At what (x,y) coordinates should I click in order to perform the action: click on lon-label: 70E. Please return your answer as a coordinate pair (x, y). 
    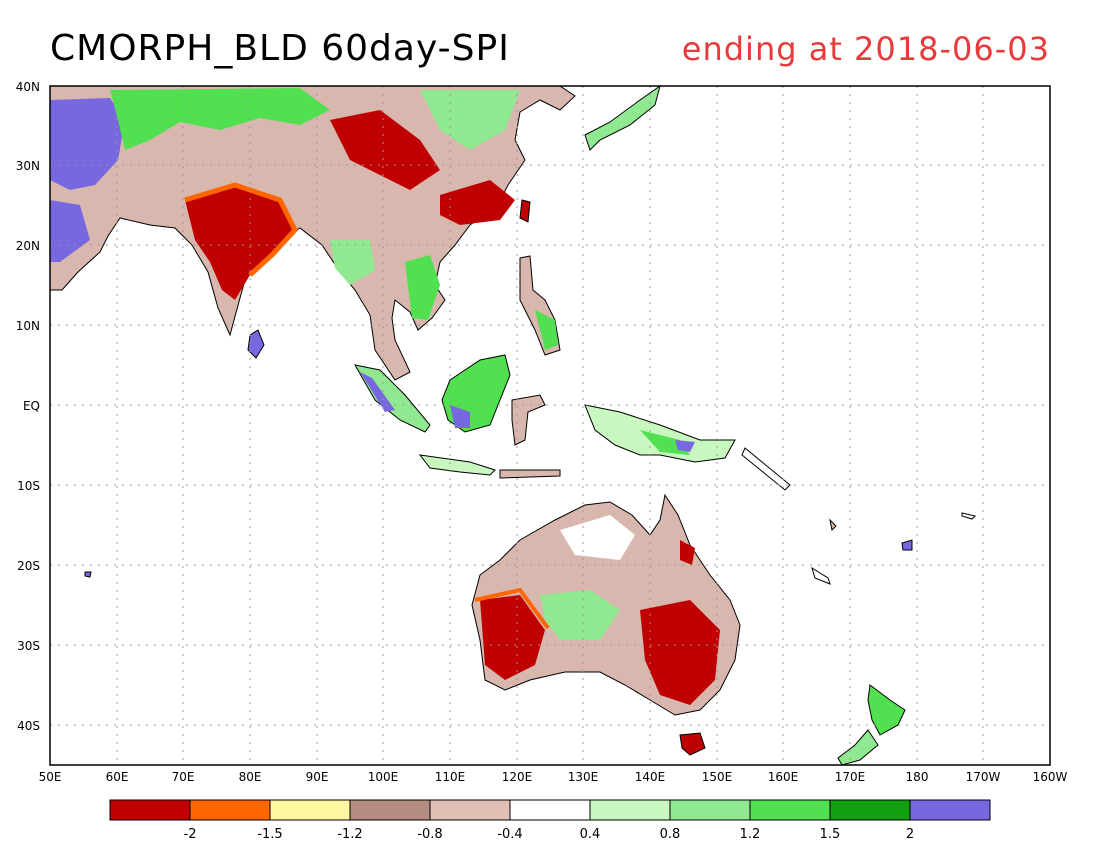
    Looking at the image, I should click on (183, 777).